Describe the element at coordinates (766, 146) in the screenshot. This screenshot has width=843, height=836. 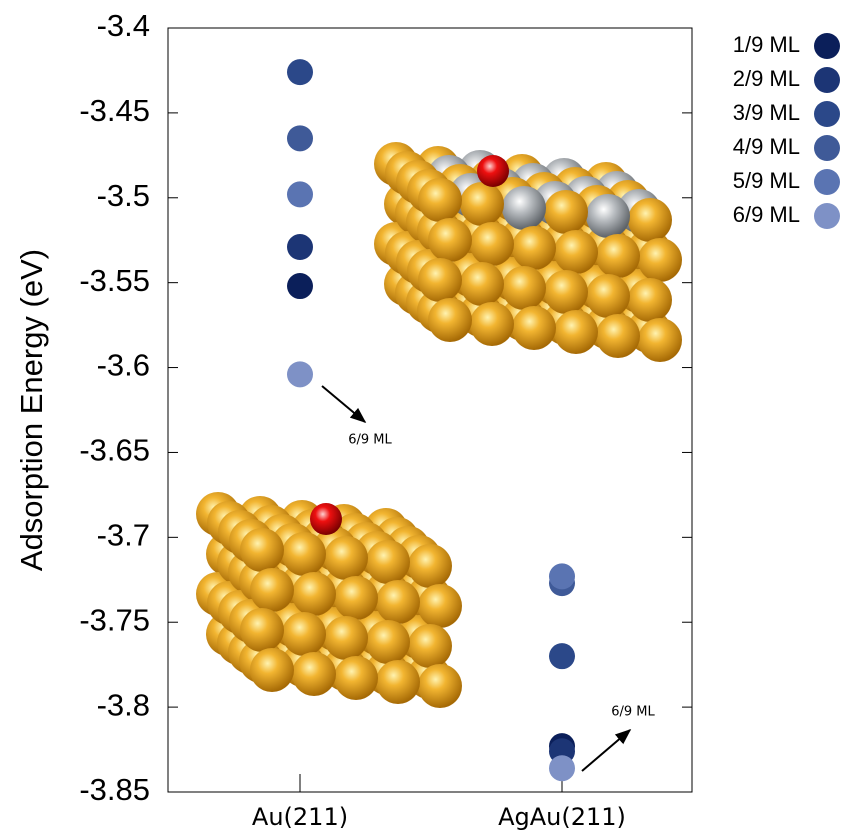
I see `legend-label: 4/9 ML` at that location.